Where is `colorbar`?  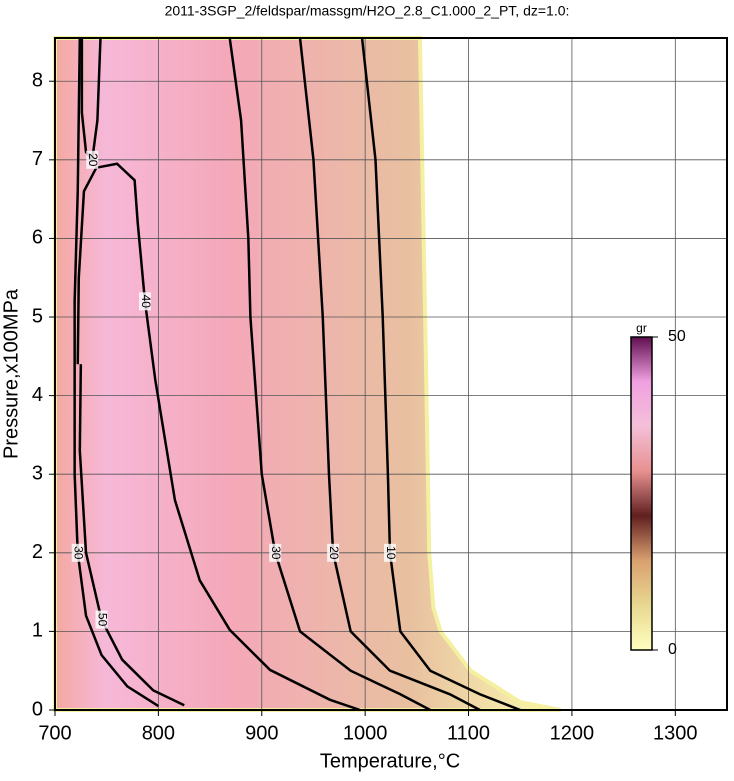
colorbar is located at coordinates (641, 493).